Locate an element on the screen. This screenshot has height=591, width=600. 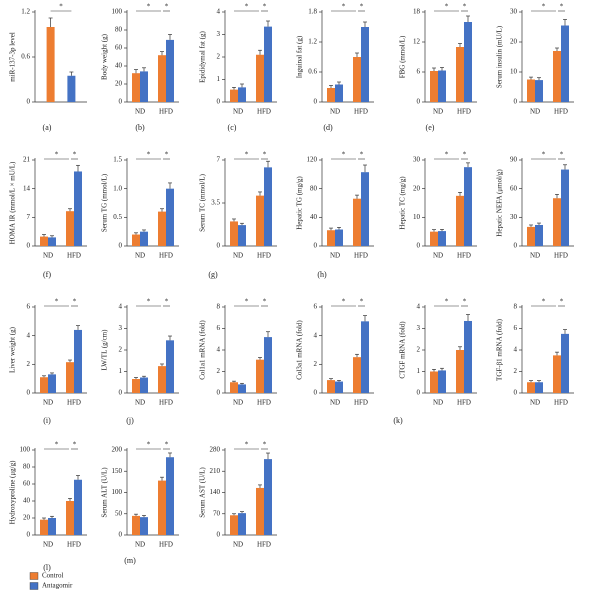
y-tick-label: 1.5 is located at coordinates (117, 160).